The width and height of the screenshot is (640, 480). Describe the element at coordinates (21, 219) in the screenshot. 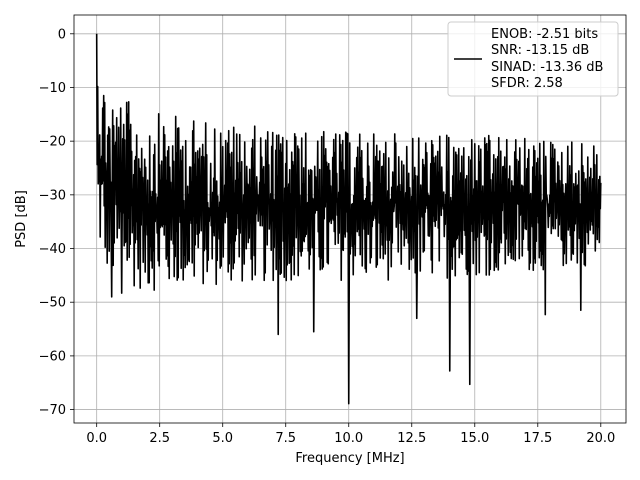

I see `y-axis-label: PSD [dB]` at that location.